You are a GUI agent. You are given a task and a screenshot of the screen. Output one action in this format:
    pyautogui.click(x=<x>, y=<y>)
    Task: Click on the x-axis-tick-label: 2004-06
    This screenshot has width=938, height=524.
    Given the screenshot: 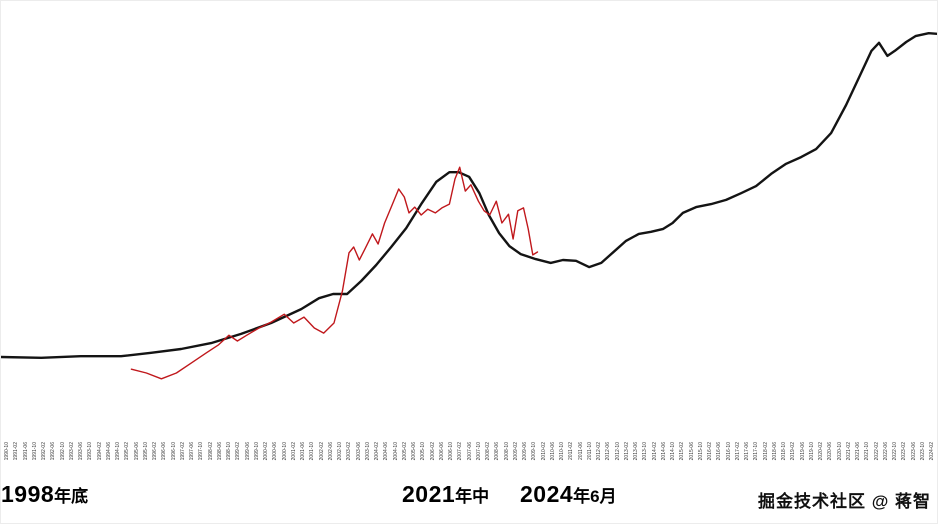 What is the action you would take?
    pyautogui.click(x=386, y=451)
    